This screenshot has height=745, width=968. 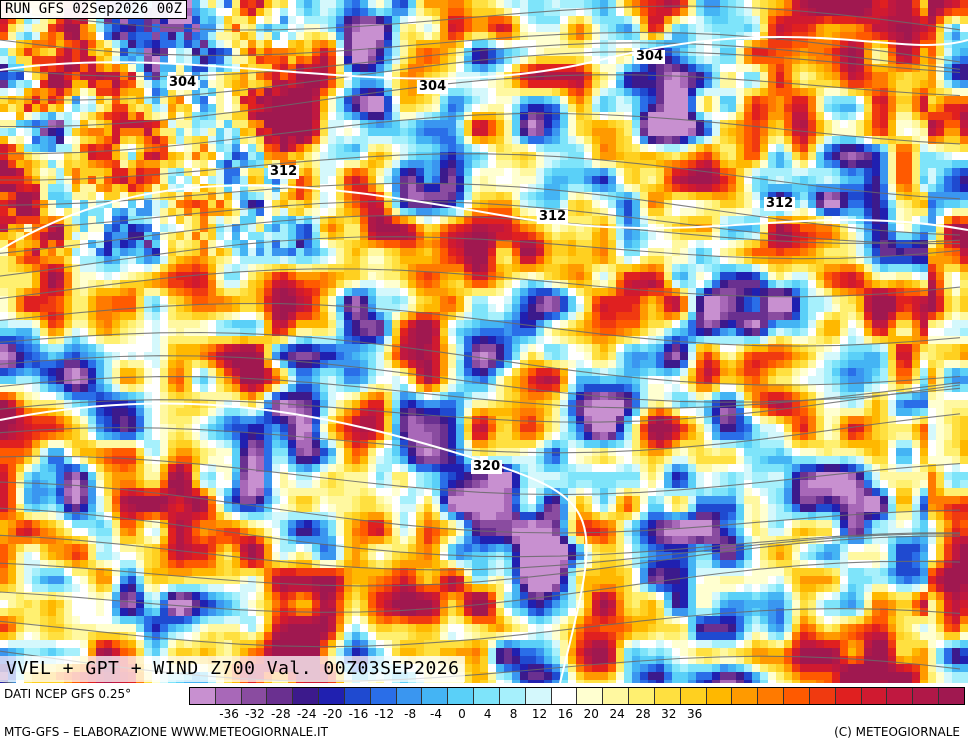 I want to click on data-source-label: DATI NCEP GFS 0.25°, so click(x=68, y=694).